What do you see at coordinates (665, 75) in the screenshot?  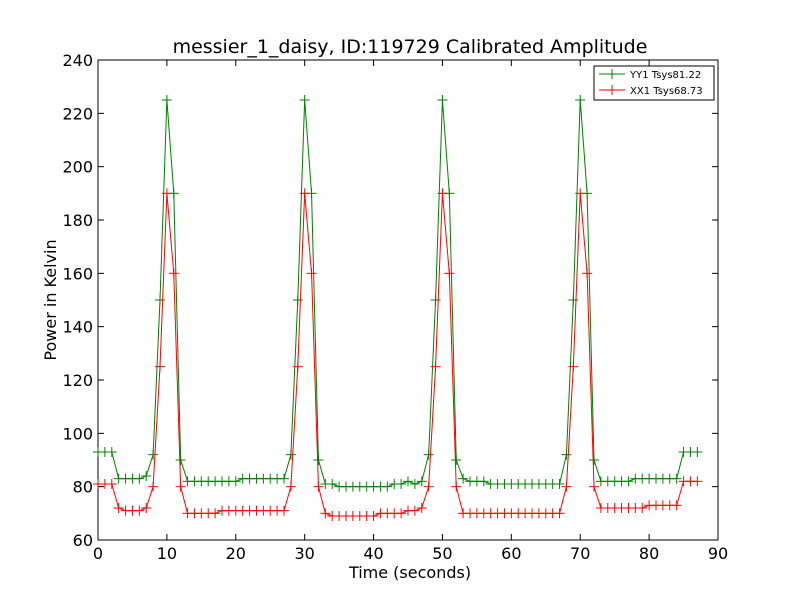 I see `legend-label: YY1 Tsys81.22` at bounding box center [665, 75].